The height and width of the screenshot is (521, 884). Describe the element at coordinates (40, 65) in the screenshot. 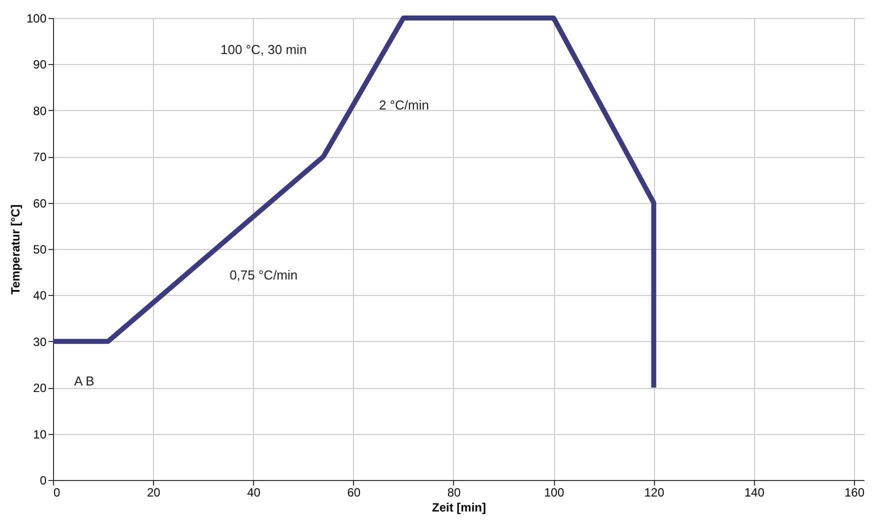

I see `y-tick-label: 90` at that location.